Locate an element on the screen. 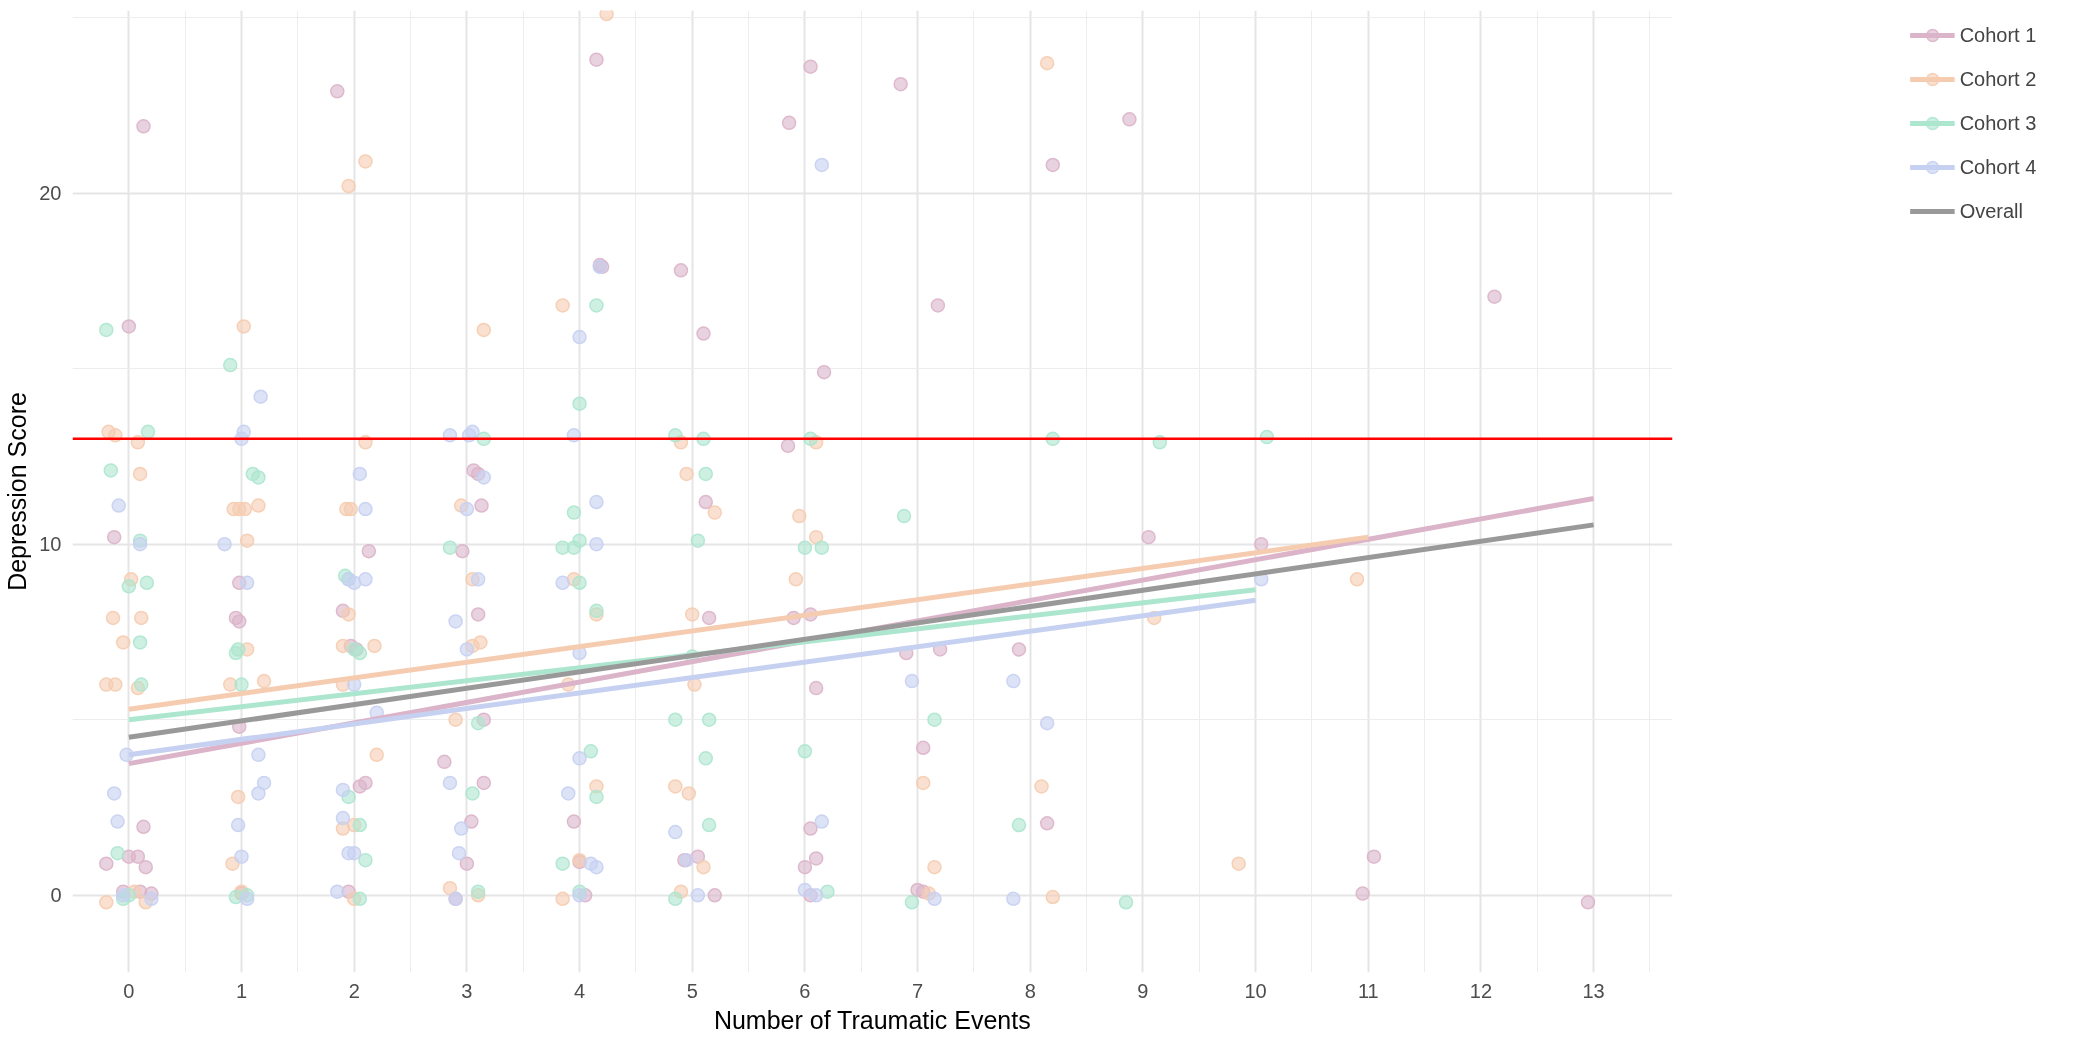 This screenshot has width=2075, height=1043. y-tick-label: 10 is located at coordinates (50, 544).